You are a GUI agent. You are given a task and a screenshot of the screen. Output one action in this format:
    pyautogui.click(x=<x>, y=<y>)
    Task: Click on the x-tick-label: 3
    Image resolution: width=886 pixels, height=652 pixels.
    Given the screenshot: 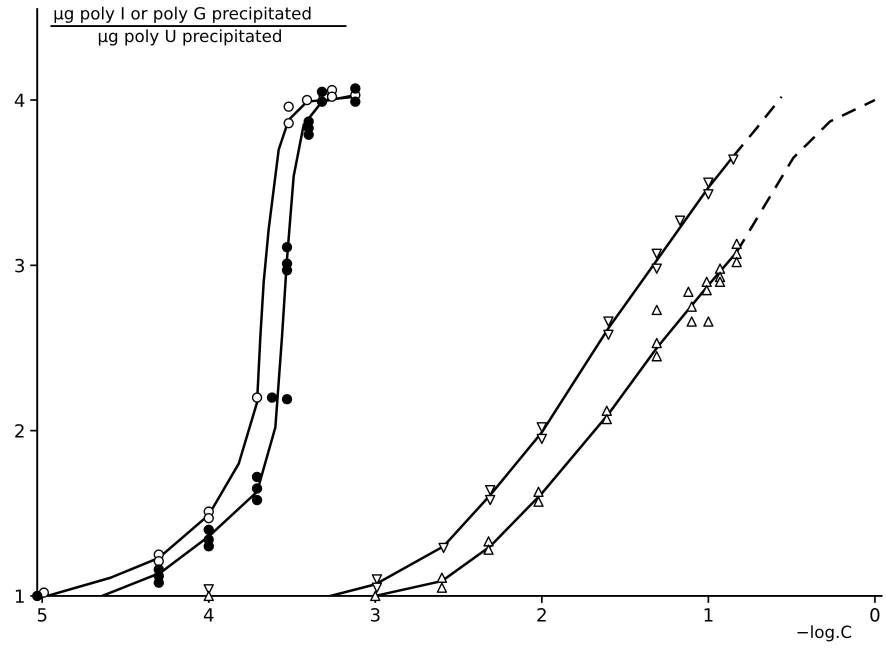 What is the action you would take?
    pyautogui.click(x=375, y=615)
    